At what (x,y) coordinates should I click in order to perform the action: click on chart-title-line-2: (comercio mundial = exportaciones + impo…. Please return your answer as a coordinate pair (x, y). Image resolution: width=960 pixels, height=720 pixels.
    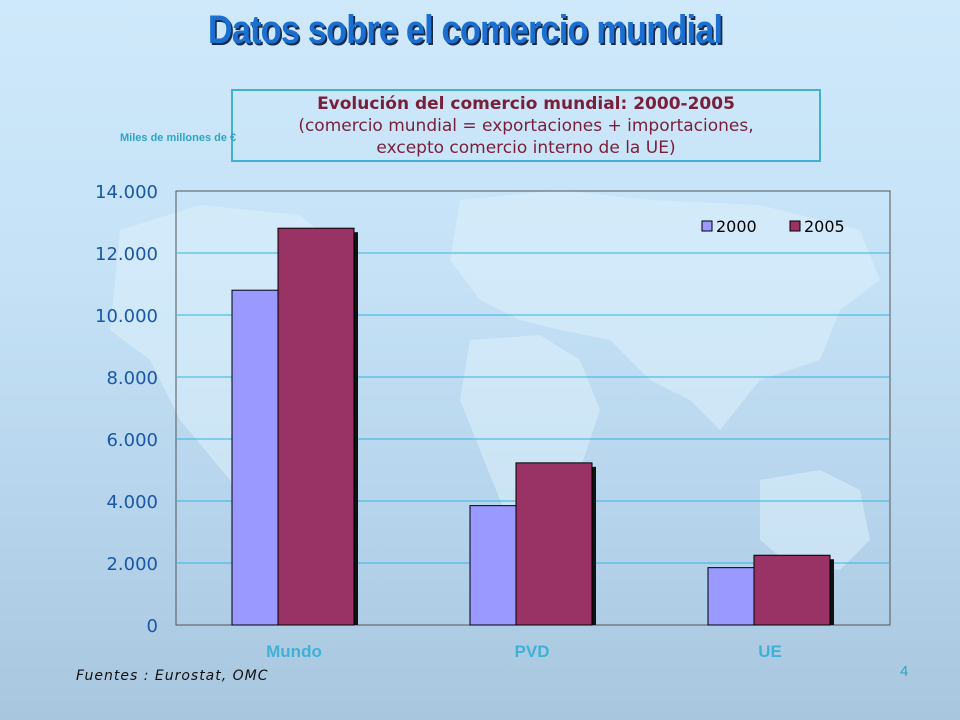
    Looking at the image, I should click on (526, 126).